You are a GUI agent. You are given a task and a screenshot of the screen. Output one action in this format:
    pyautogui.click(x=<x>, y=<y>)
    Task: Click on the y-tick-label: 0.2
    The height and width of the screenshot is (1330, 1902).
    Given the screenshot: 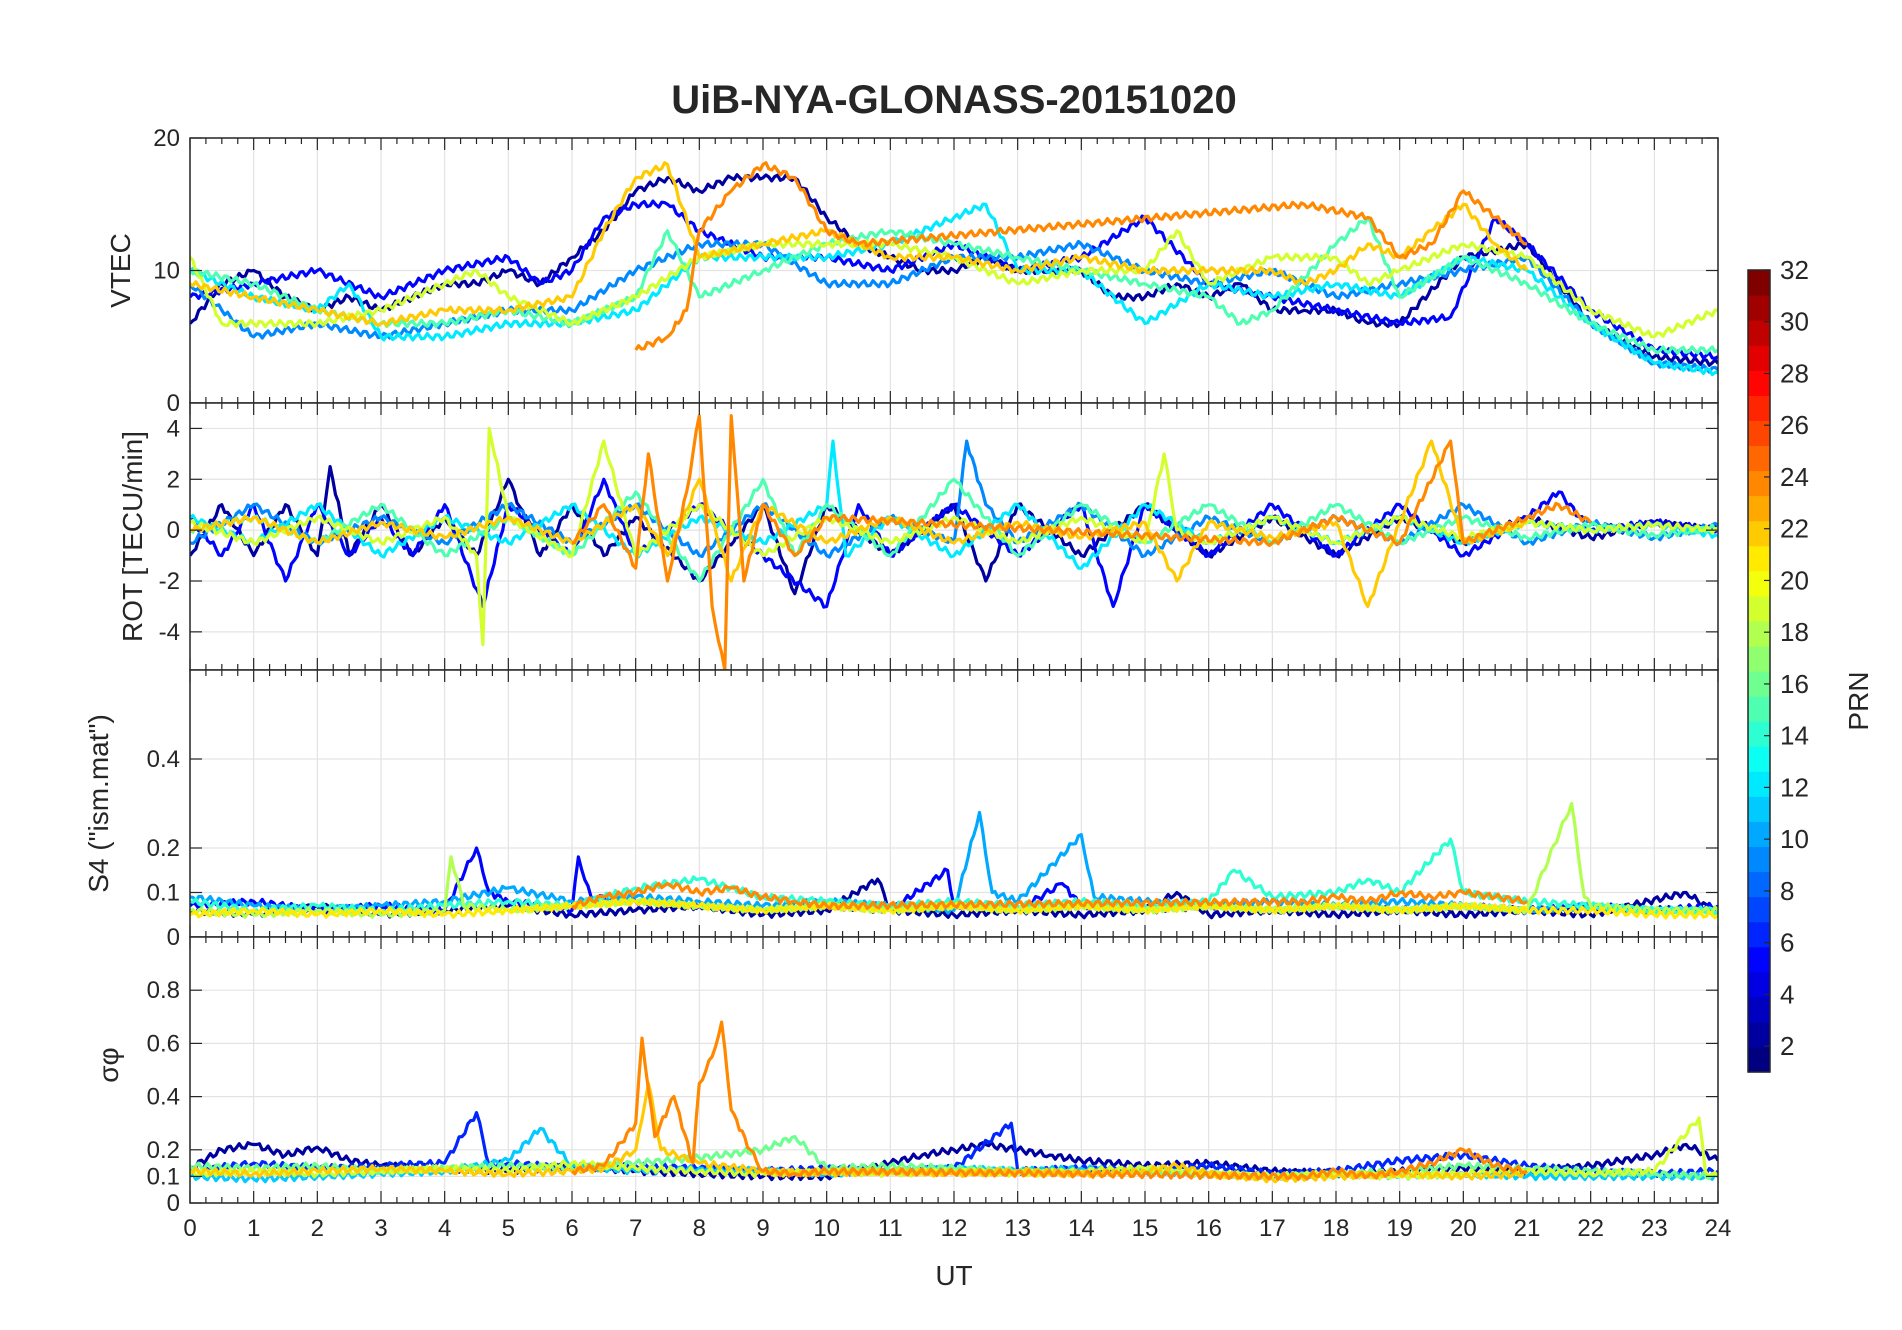 What is the action you would take?
    pyautogui.click(x=163, y=1150)
    